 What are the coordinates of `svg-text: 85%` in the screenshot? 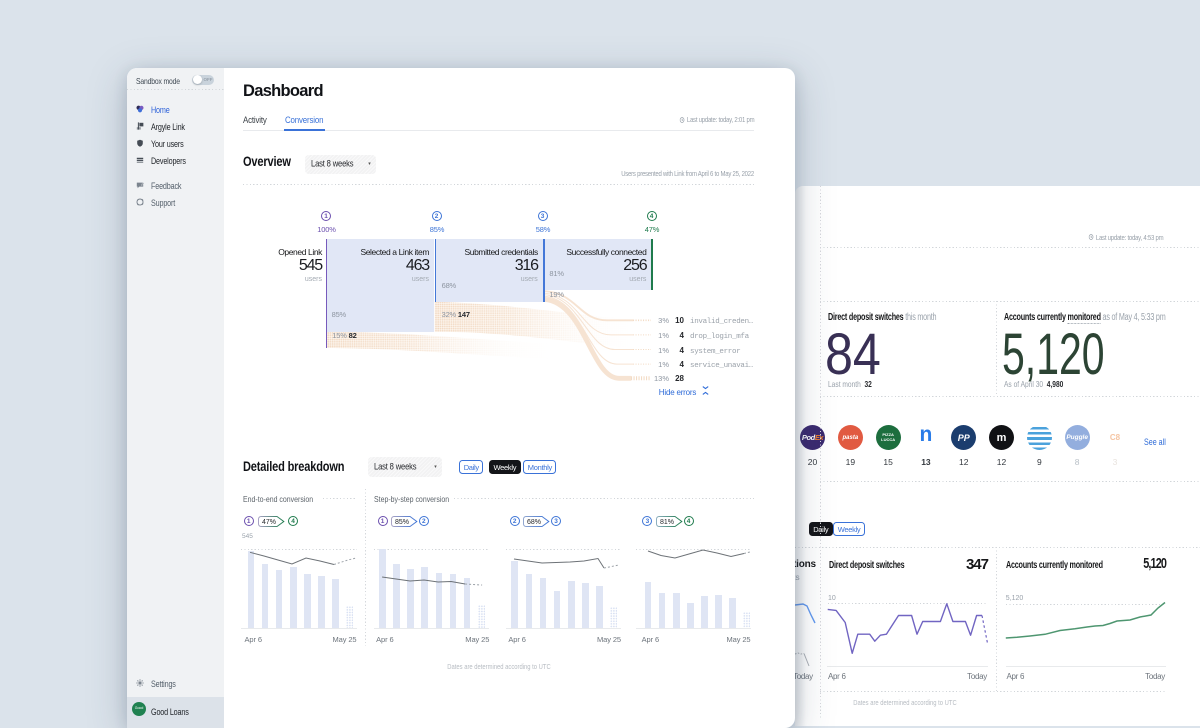 It's located at (402, 521).